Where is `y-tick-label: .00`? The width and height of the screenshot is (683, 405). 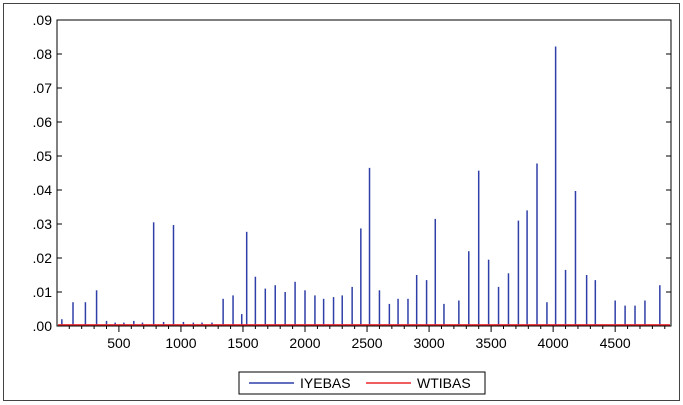
y-tick-label: .00 is located at coordinates (43, 326).